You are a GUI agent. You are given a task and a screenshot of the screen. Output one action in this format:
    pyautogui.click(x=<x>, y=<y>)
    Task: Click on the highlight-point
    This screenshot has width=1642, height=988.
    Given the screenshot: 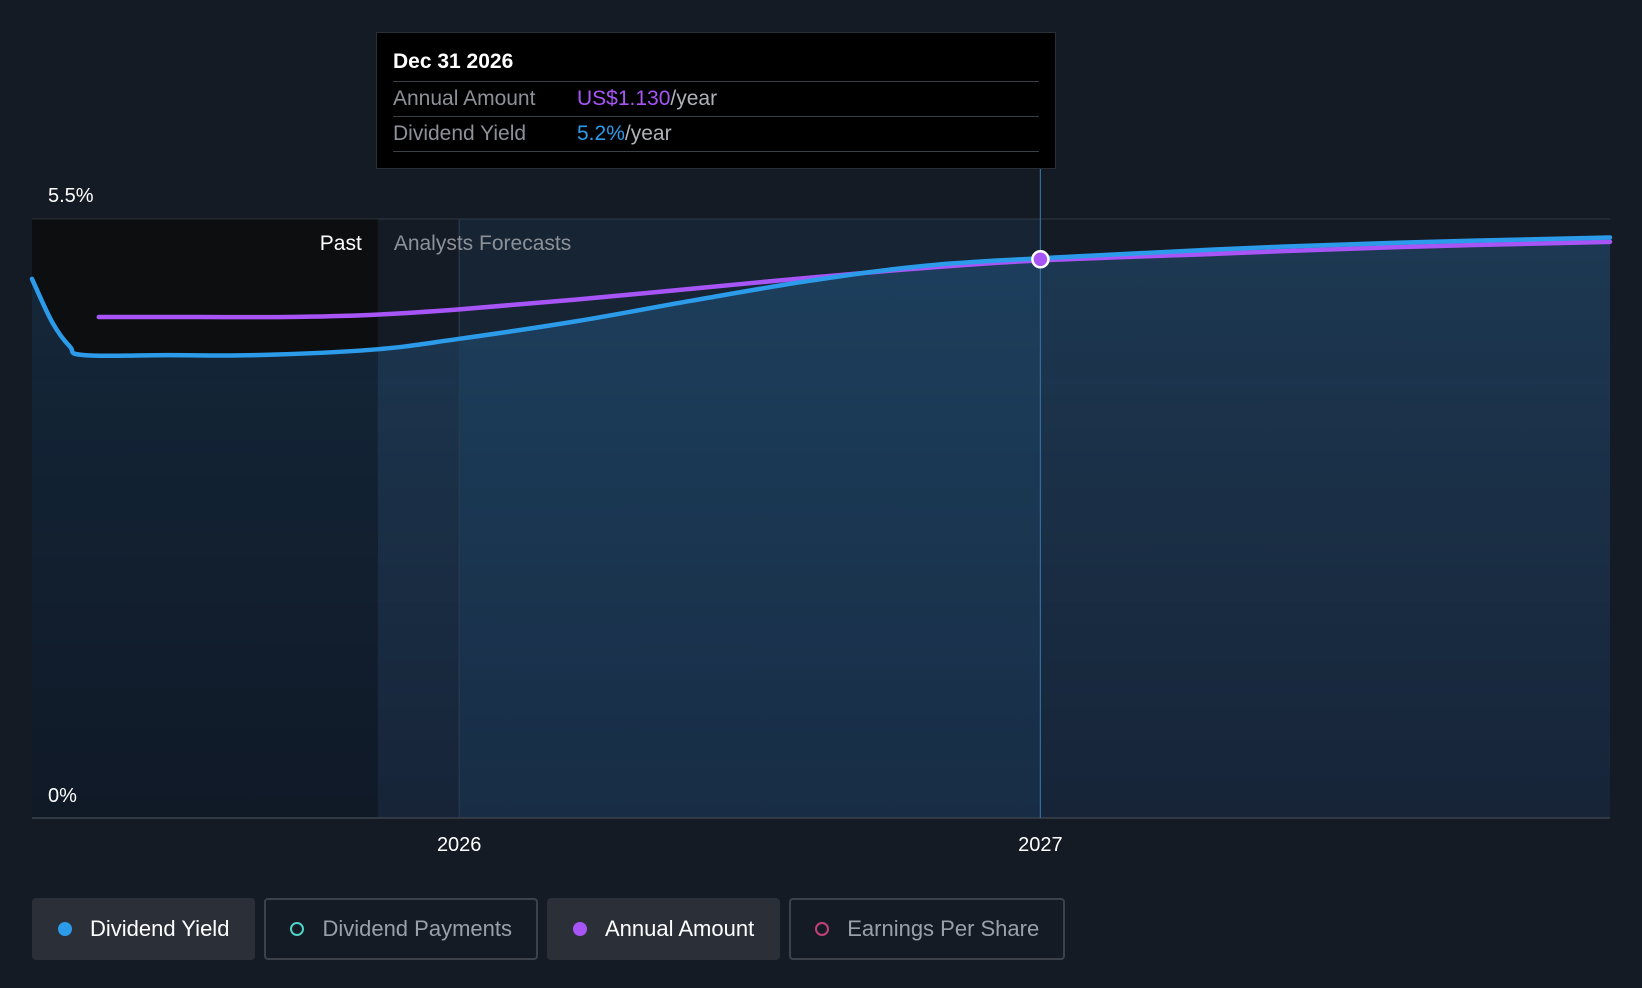 What is the action you would take?
    pyautogui.click(x=1040, y=259)
    